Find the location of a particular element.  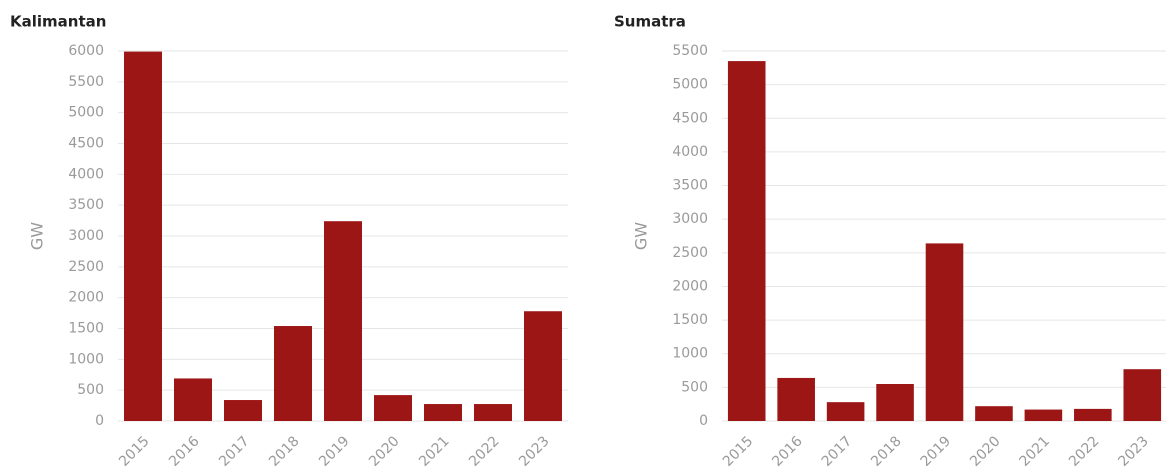

chart-title: Sumatra is located at coordinates (650, 22).